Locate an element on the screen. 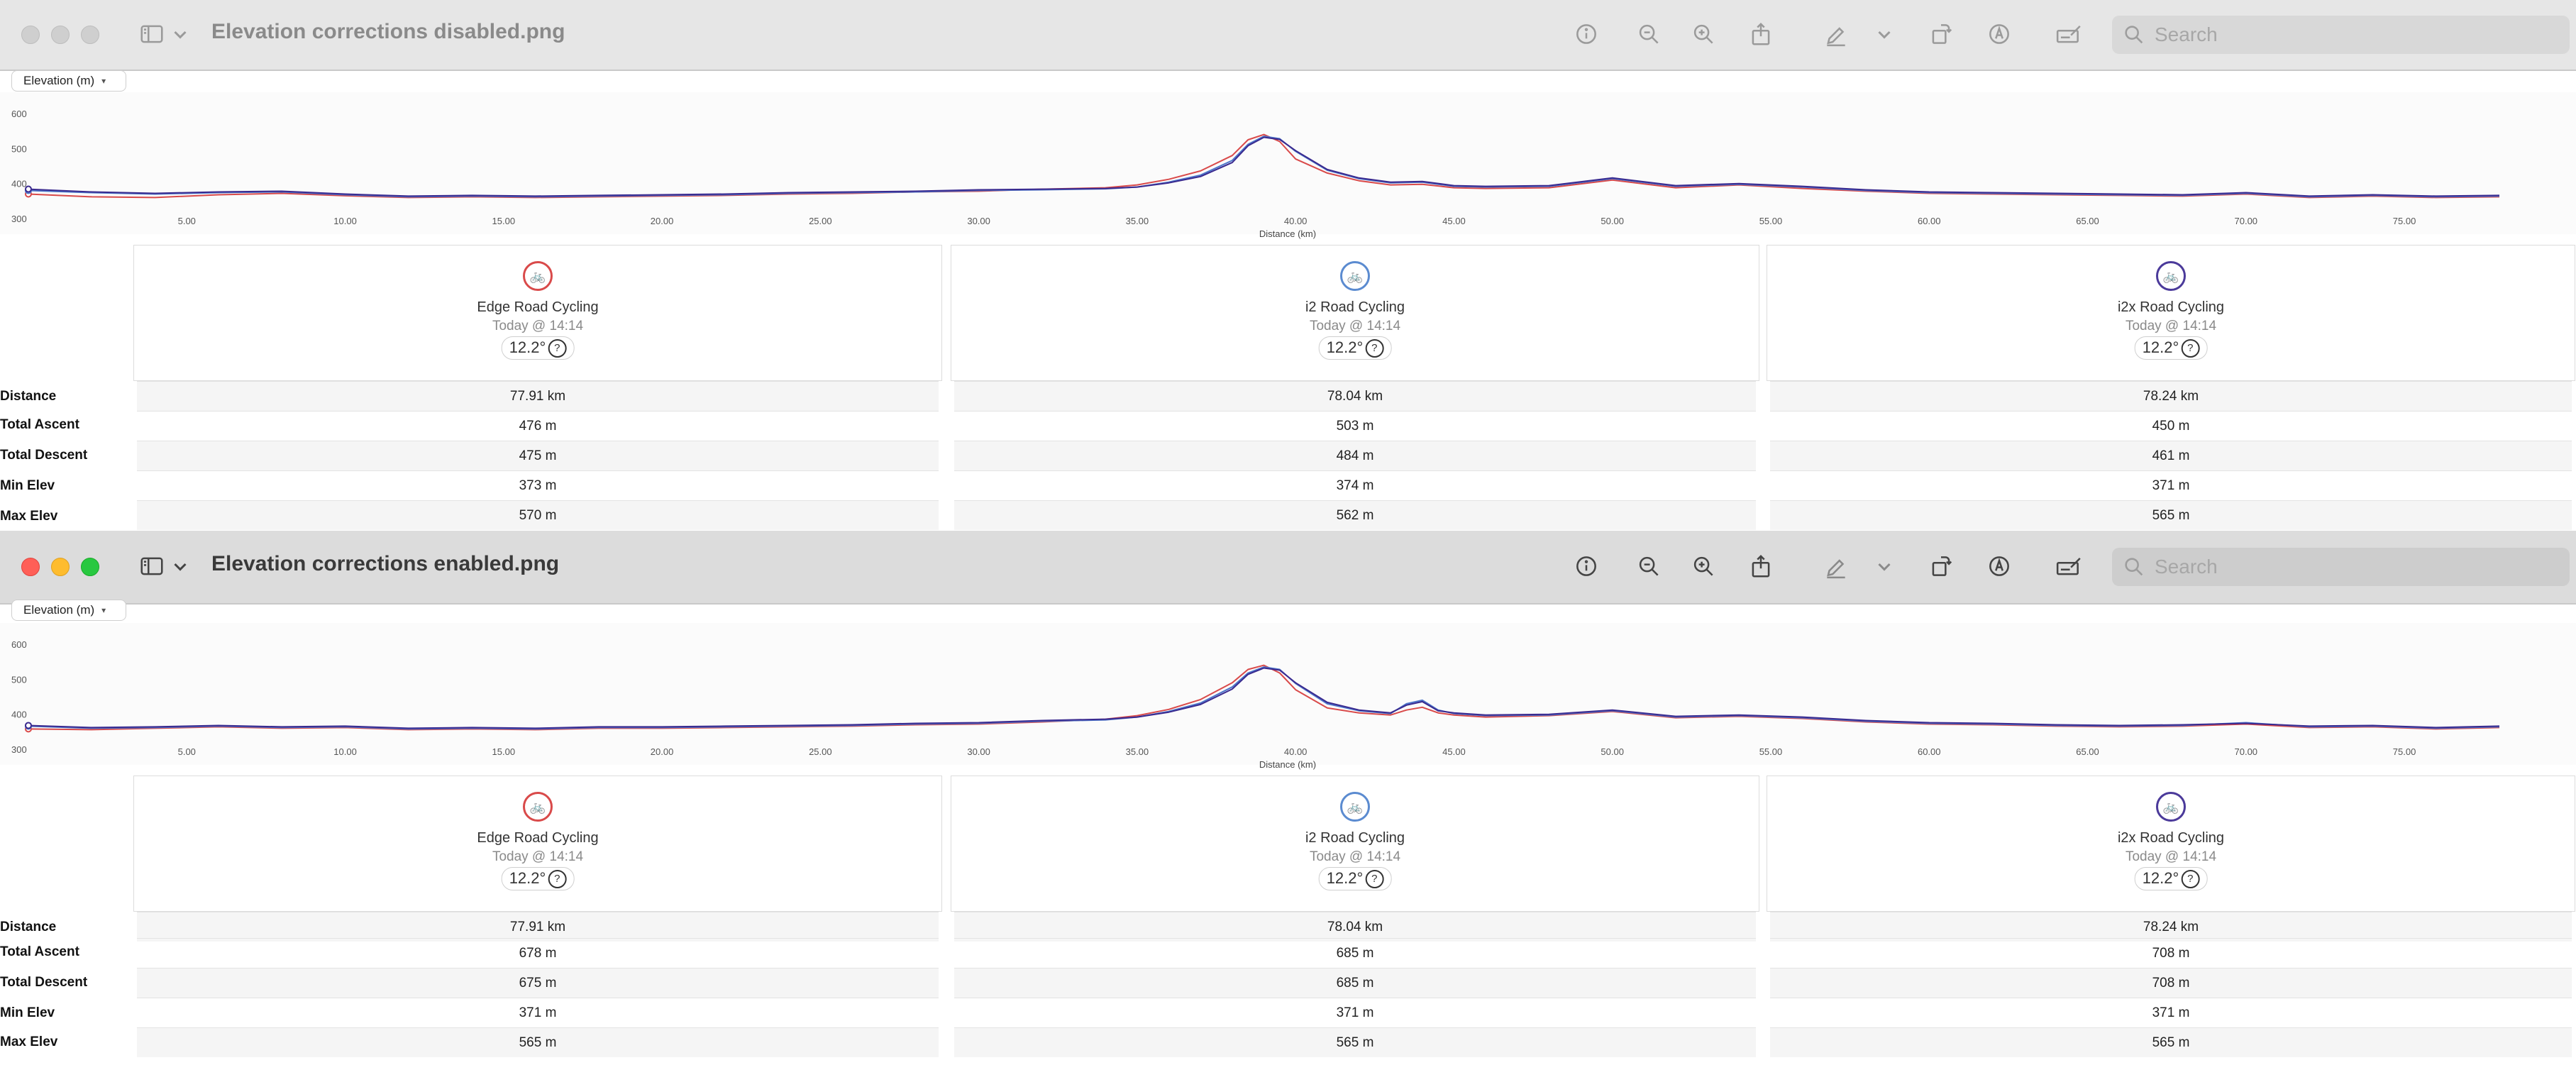 The image size is (2576, 1065). x-tick-label: 45.00 is located at coordinates (1454, 221).